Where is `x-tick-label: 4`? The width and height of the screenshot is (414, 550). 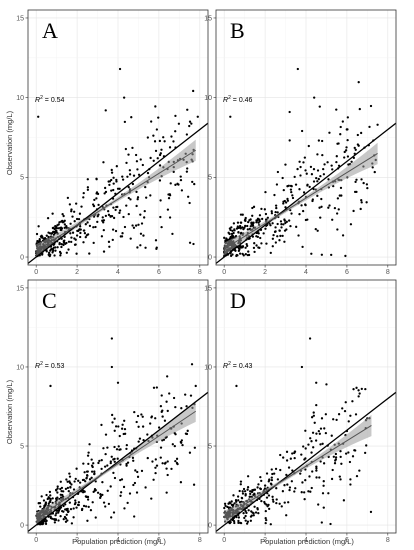
x-tick-label: 4 is located at coordinates (118, 540).